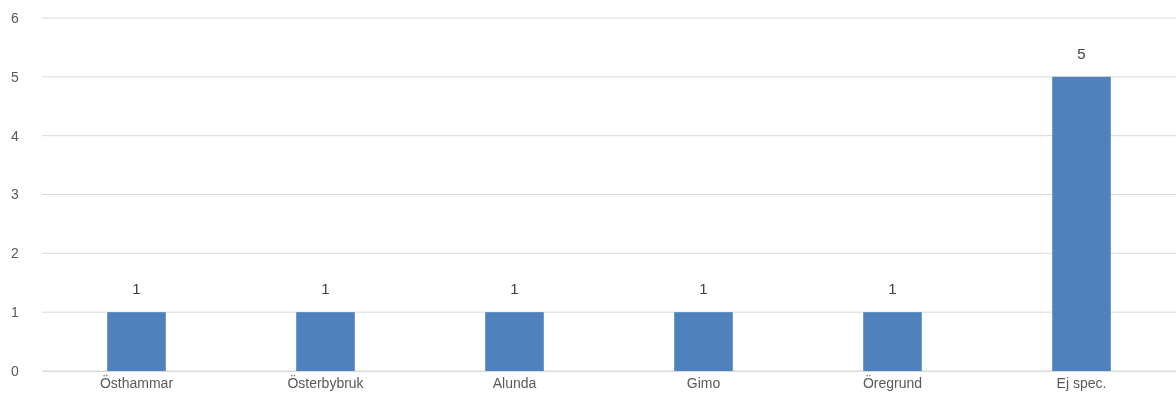 This screenshot has height=409, width=1176. I want to click on x-tick-label: Ej spec., so click(1081, 383).